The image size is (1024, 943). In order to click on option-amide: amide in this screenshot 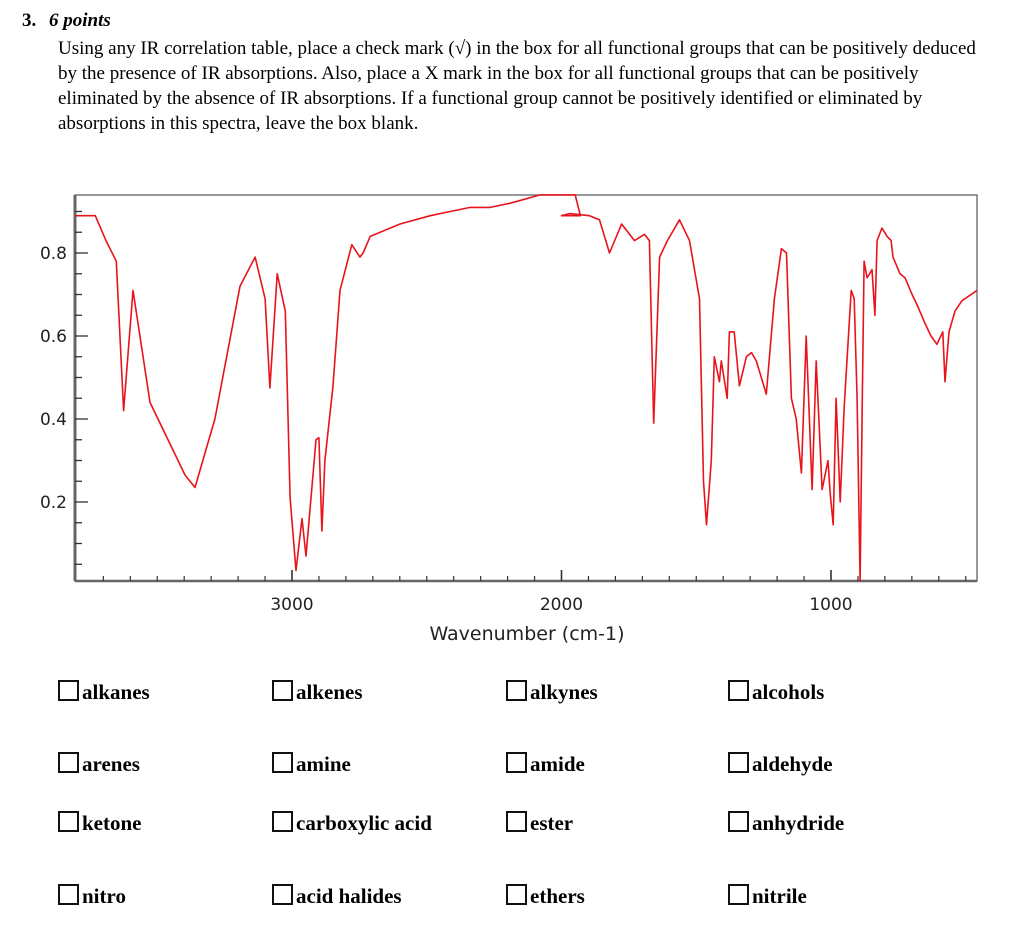, I will do `click(545, 764)`.